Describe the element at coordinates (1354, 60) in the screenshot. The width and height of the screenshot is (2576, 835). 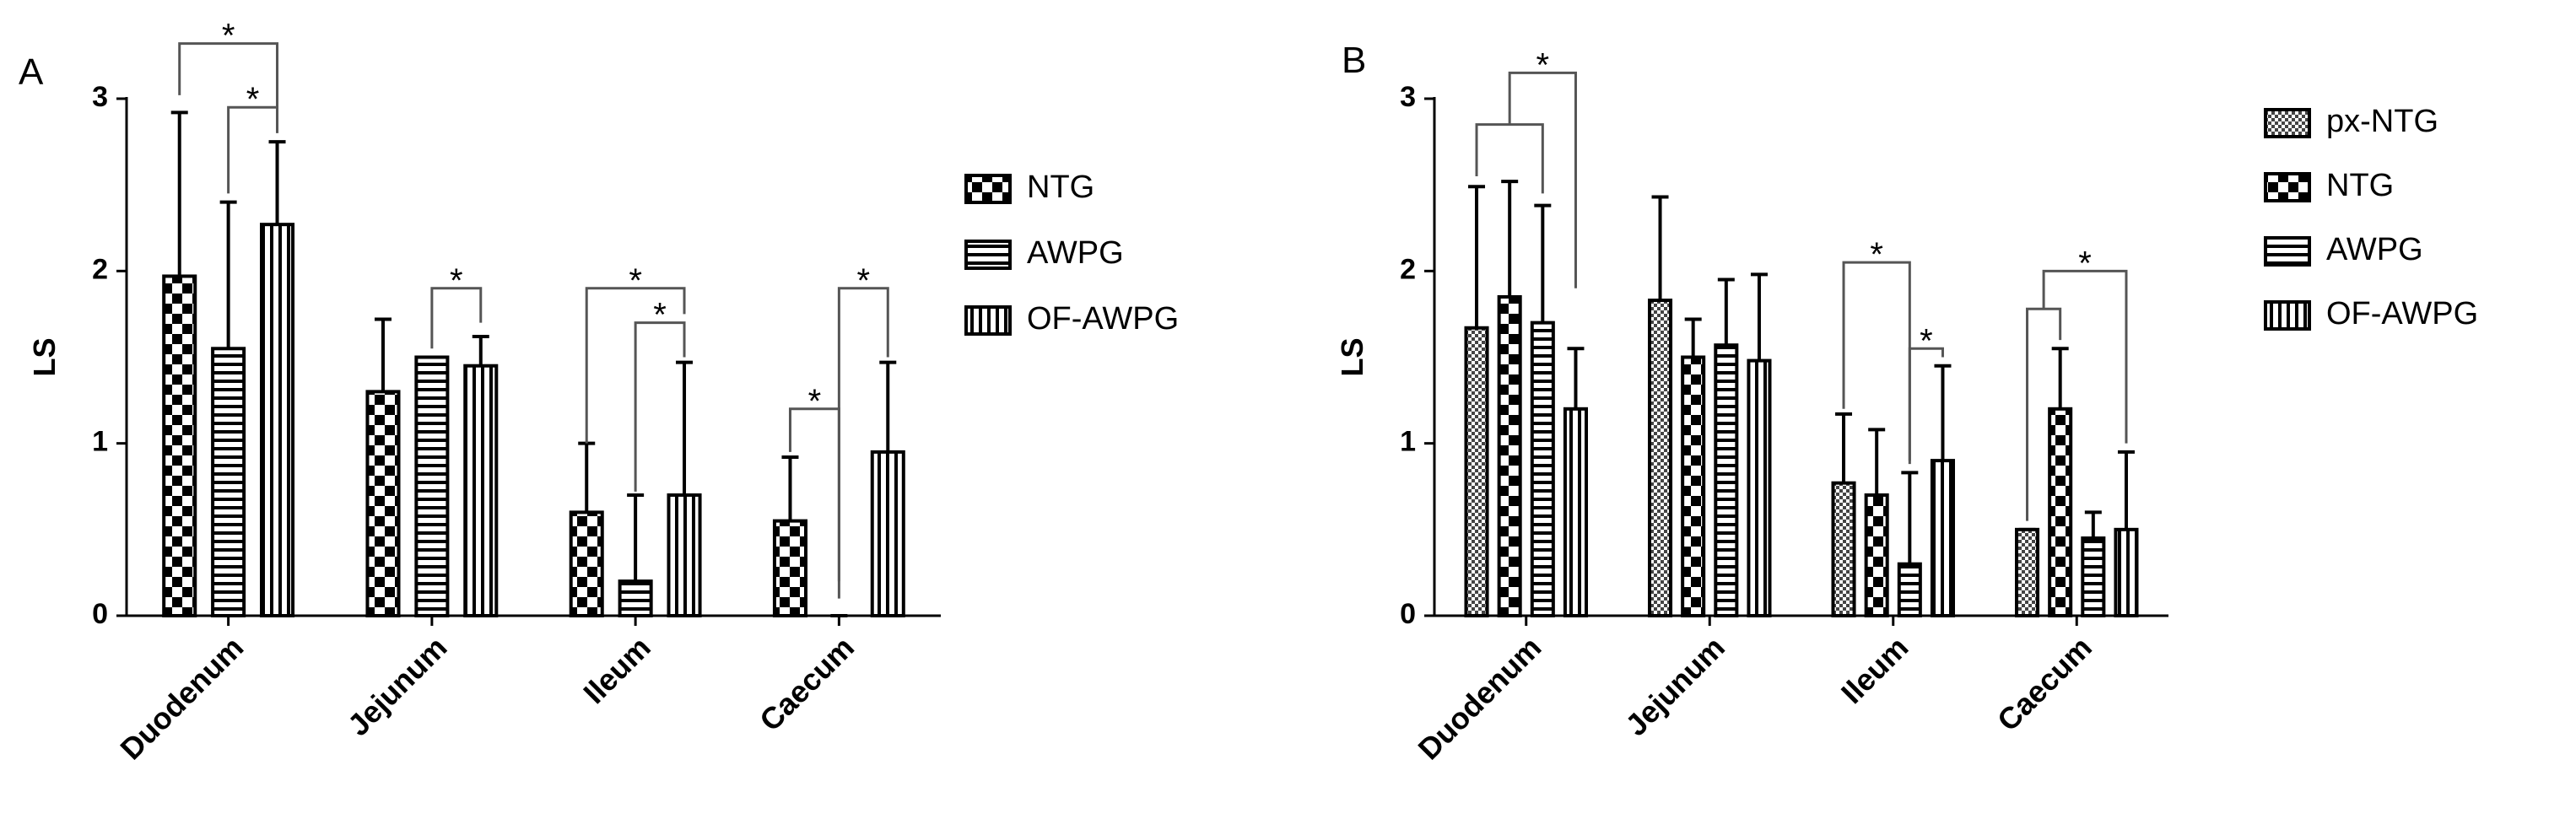
I see `panel-label: B` at that location.